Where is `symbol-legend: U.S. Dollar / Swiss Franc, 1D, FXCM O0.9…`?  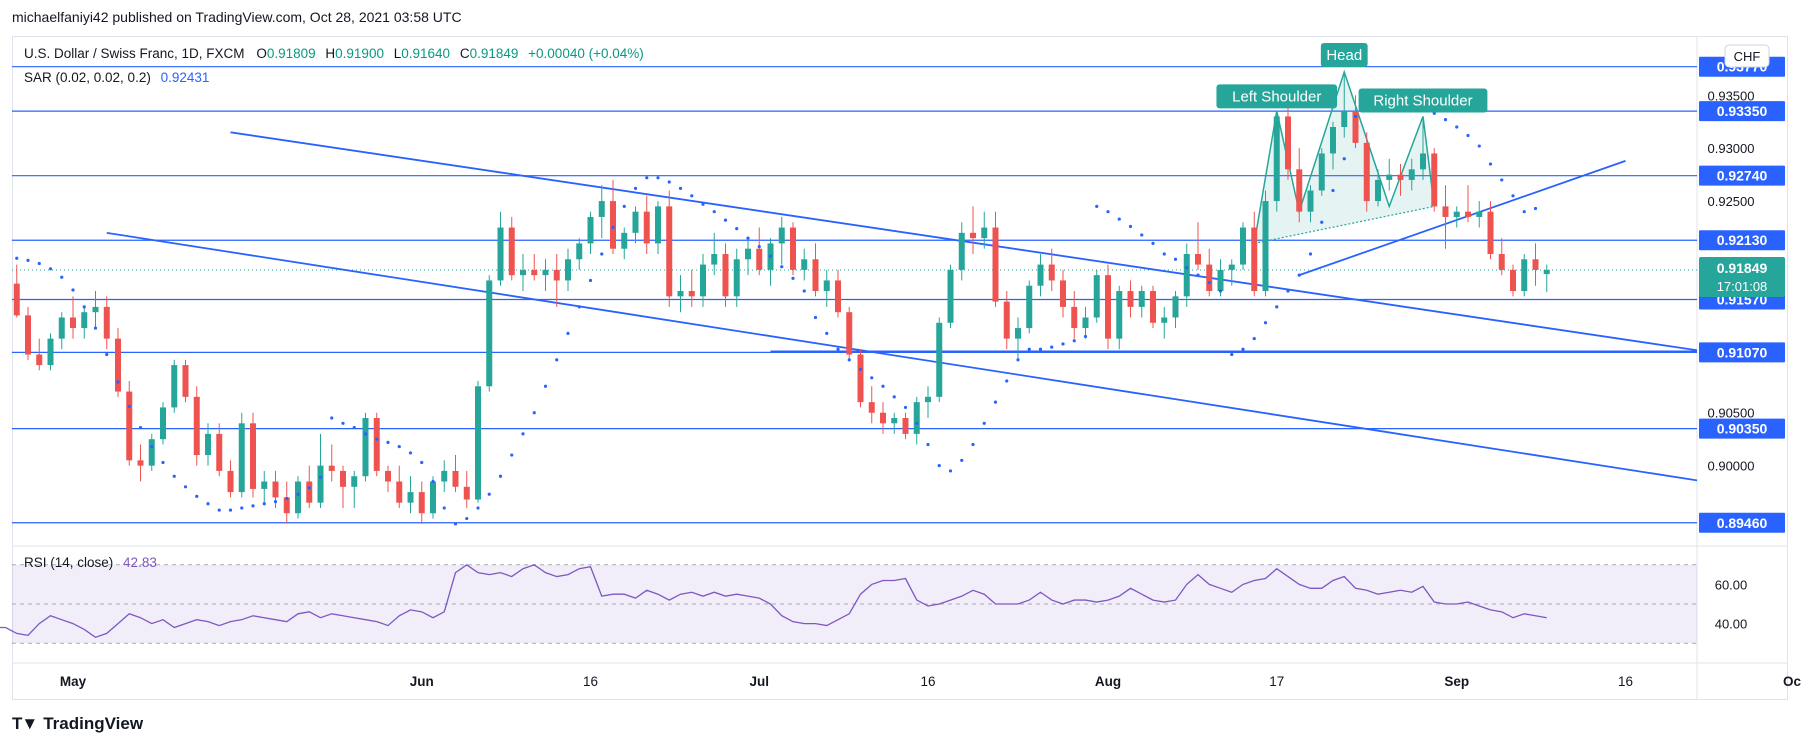
symbol-legend: U.S. Dollar / Swiss Franc, 1D, FXCM O0.9… is located at coordinates (334, 53).